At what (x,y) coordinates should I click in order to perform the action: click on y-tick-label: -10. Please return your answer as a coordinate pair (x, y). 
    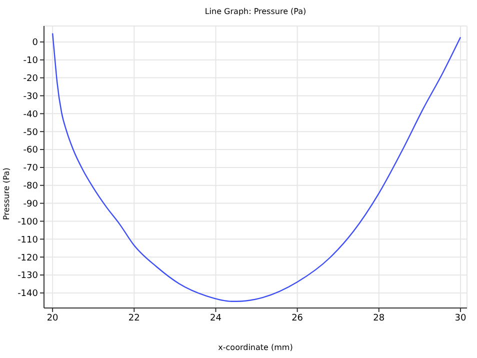
    Looking at the image, I should click on (30, 61).